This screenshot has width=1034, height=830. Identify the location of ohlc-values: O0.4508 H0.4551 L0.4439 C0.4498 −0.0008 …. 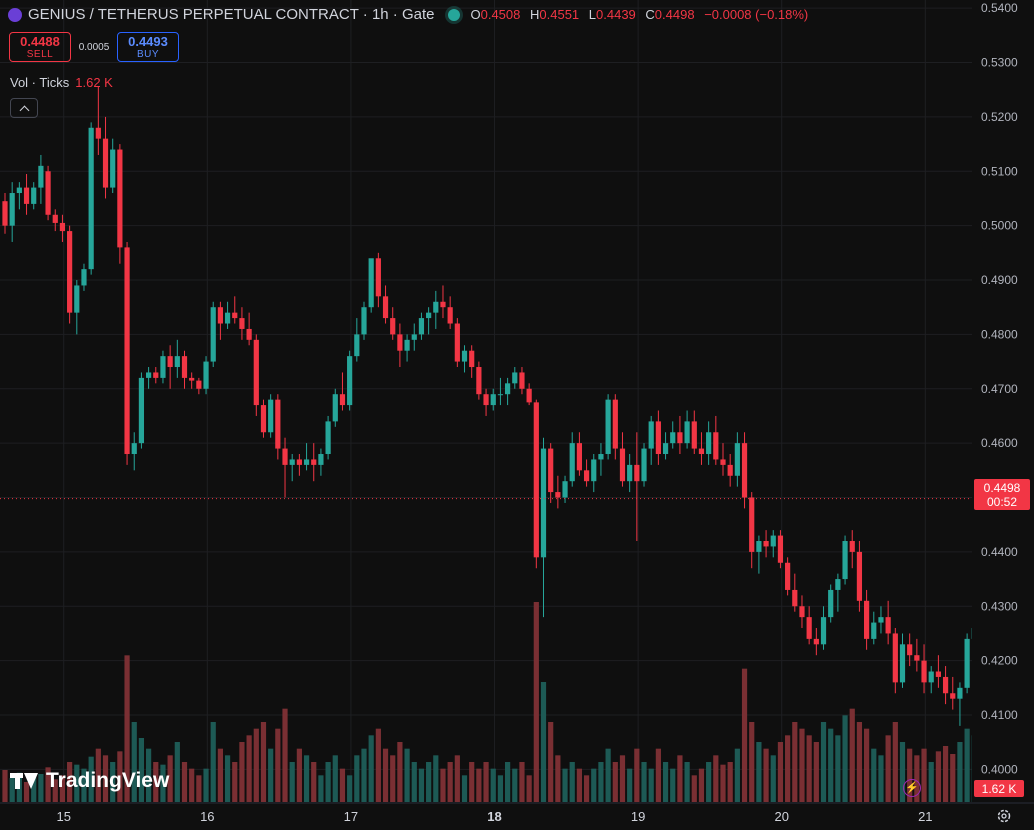
(642, 14).